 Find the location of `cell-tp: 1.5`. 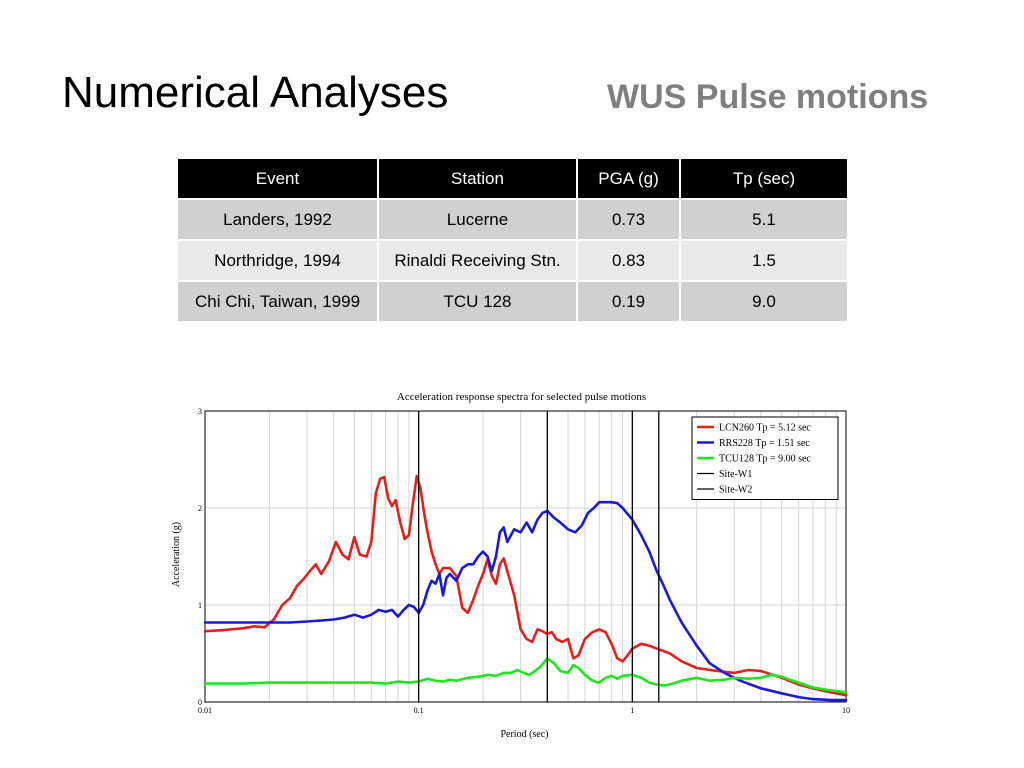

cell-tp: 1.5 is located at coordinates (764, 260).